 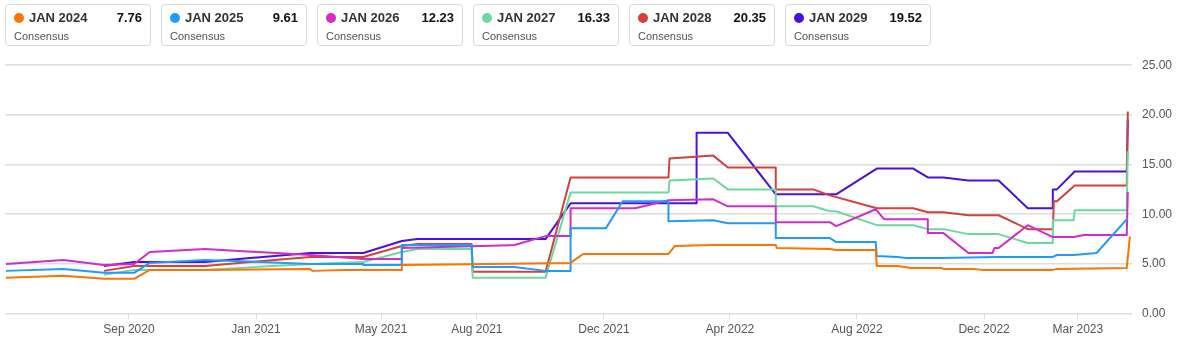 What do you see at coordinates (526, 17) in the screenshot?
I see `legend-label: JAN 2027` at bounding box center [526, 17].